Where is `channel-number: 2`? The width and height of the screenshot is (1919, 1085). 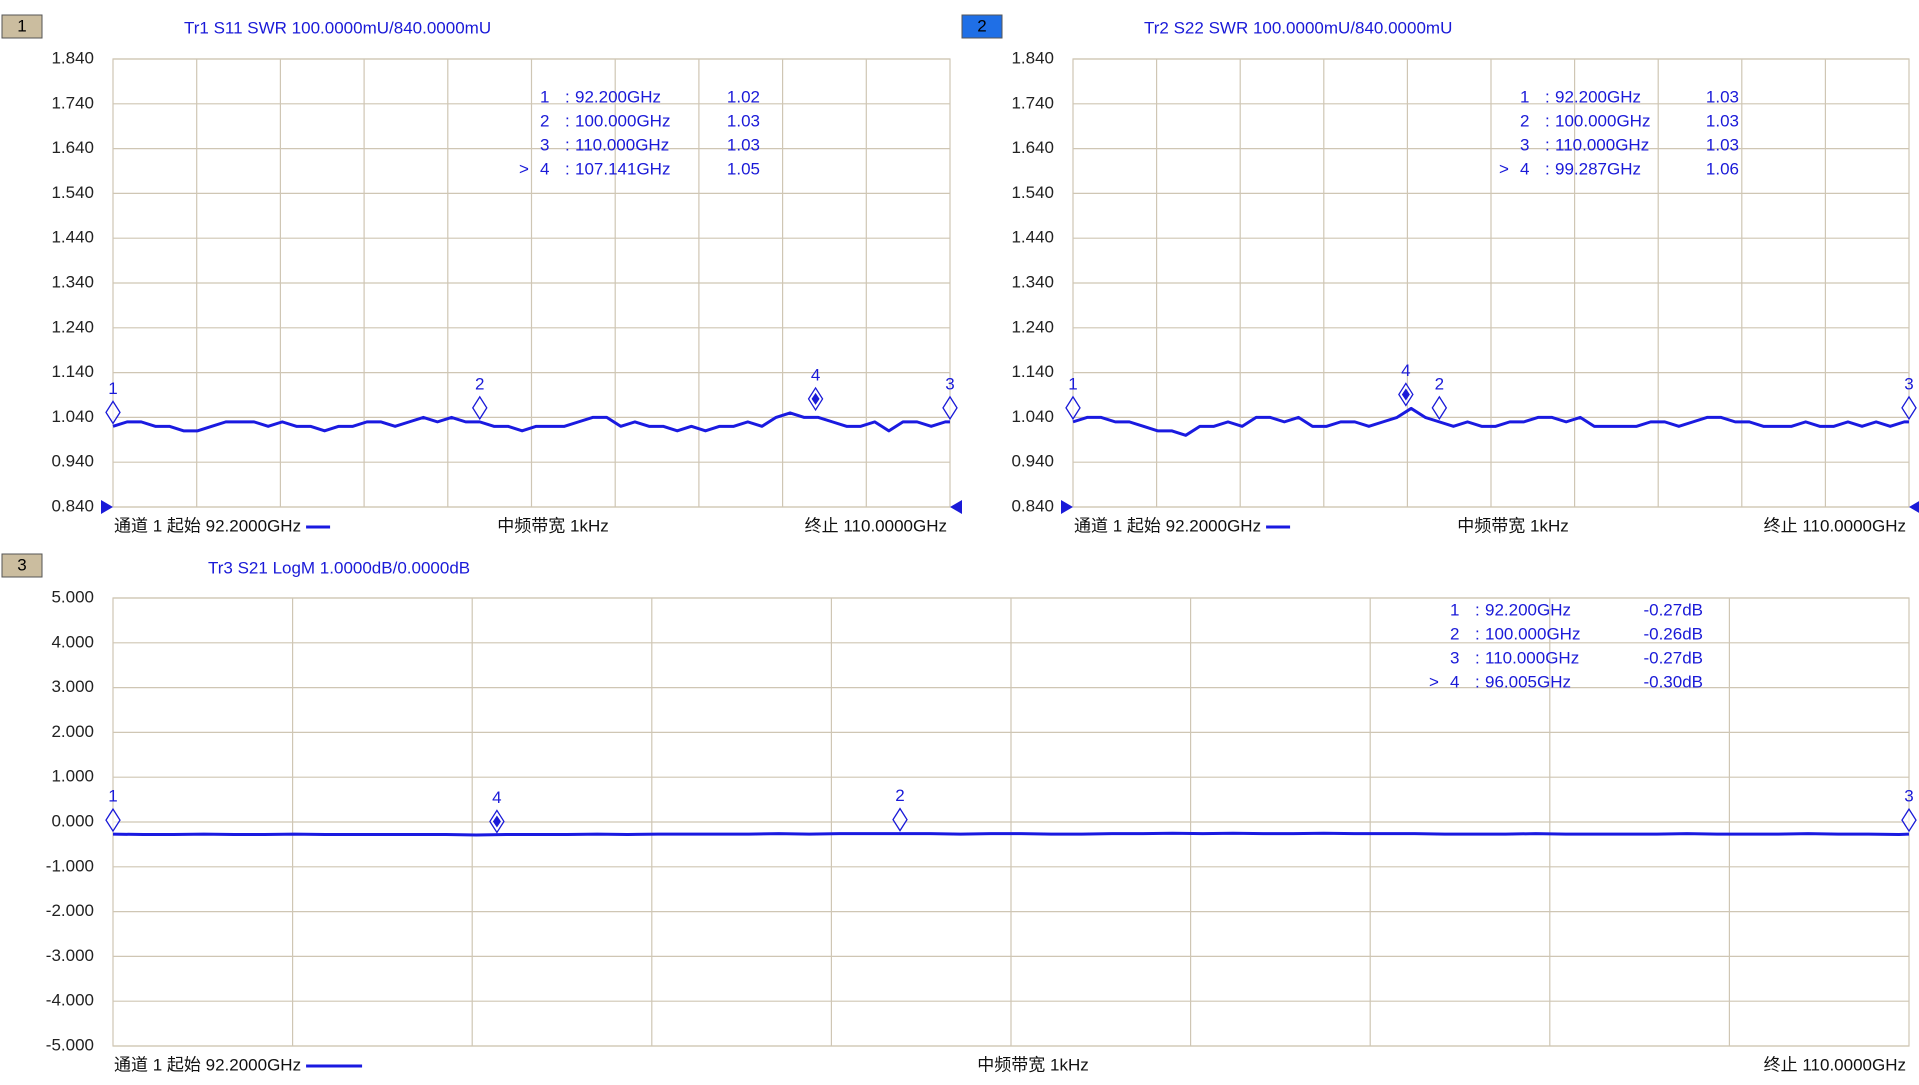 channel-number: 2 is located at coordinates (981, 25).